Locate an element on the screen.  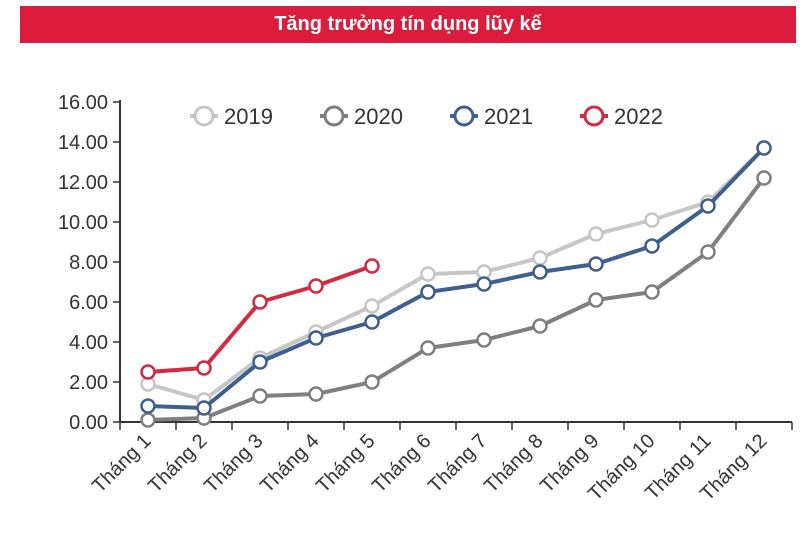
chart-title: Tăng trưởng tín dụng lũy kế is located at coordinates (408, 24).